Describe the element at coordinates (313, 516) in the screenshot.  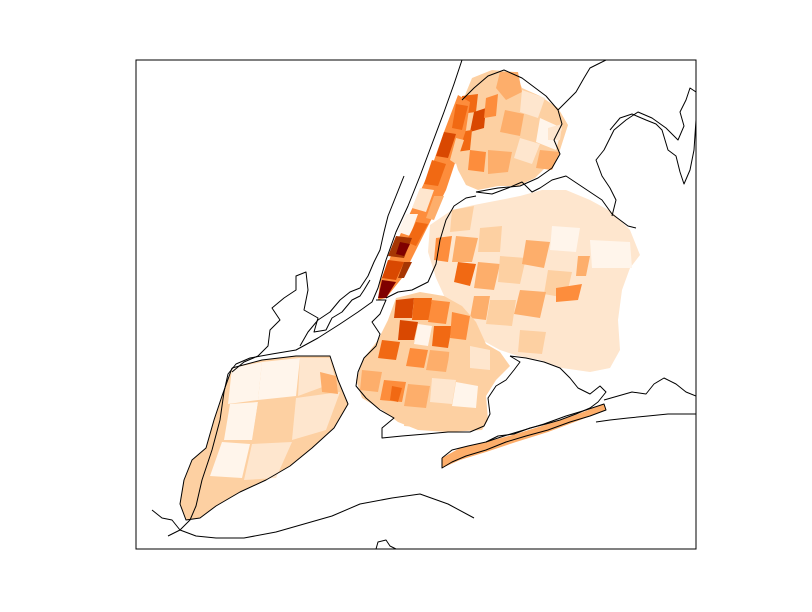
I see `raritan-bay-shore` at that location.